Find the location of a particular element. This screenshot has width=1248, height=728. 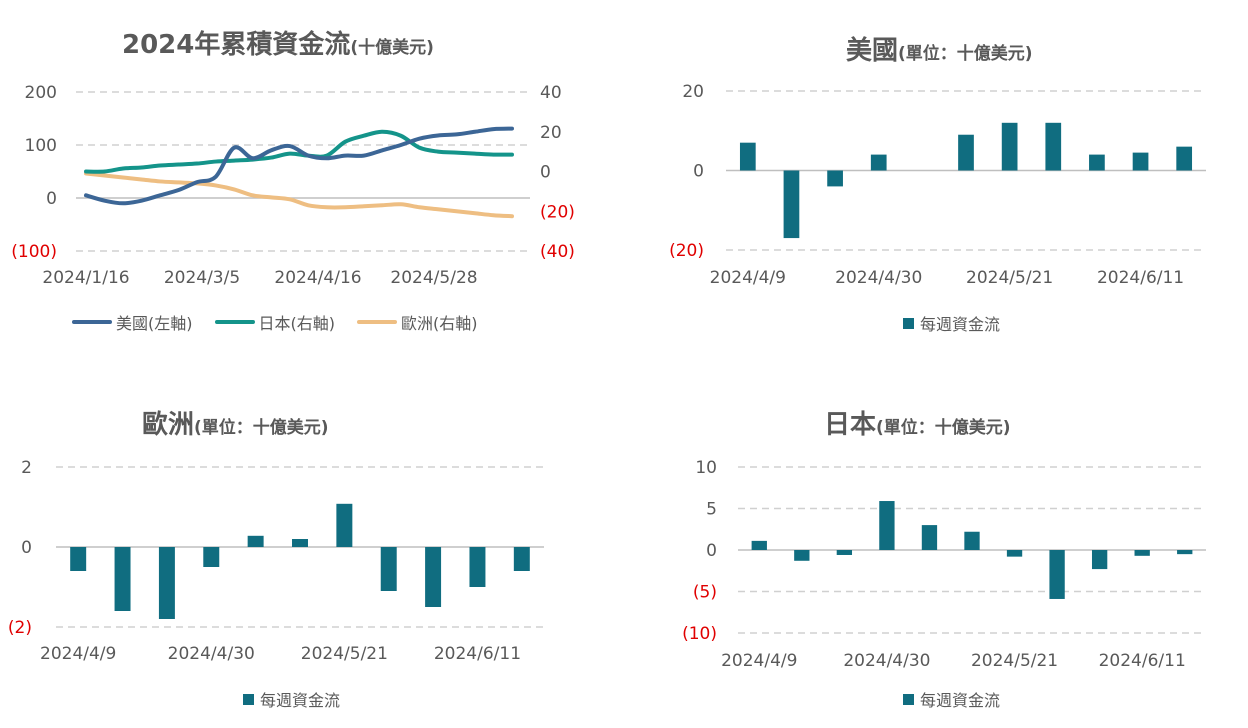

legend-swatch-us is located at coordinates (92, 322).